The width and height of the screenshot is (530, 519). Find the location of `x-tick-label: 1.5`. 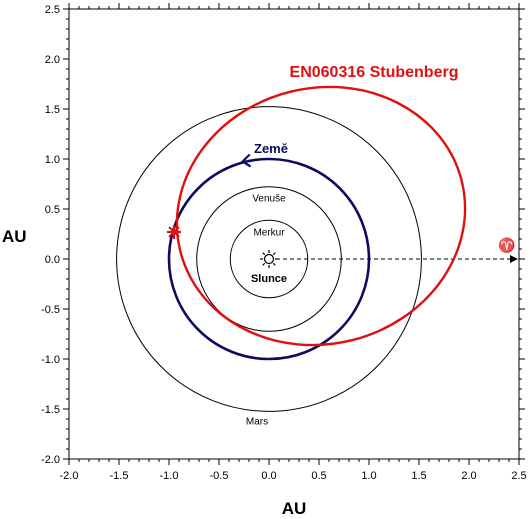

x-tick-label: 1.5 is located at coordinates (418, 476).